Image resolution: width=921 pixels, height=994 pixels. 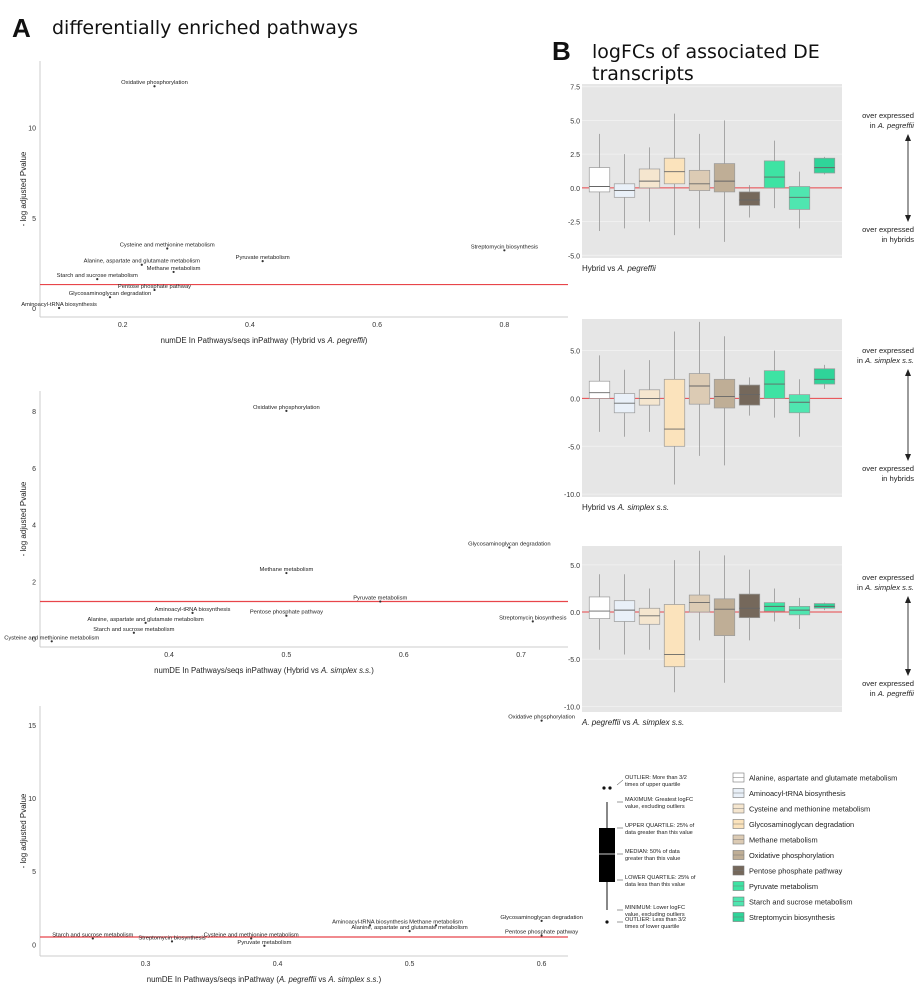 What do you see at coordinates (34, 309) in the screenshot?
I see `y-tick-label: 0` at bounding box center [34, 309].